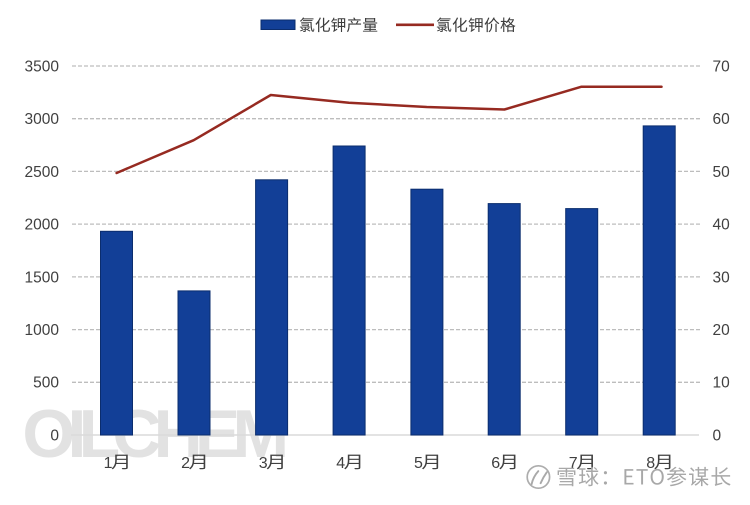  What do you see at coordinates (418, 463) in the screenshot?
I see `svg-text: 5` at bounding box center [418, 463].